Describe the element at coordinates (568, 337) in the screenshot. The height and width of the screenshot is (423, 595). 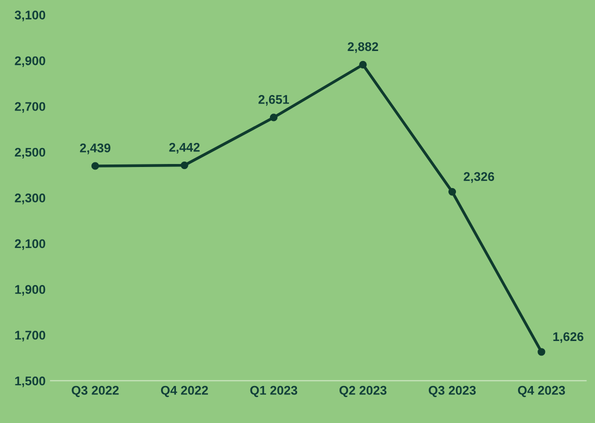
I see `data-label: 1,626` at that location.